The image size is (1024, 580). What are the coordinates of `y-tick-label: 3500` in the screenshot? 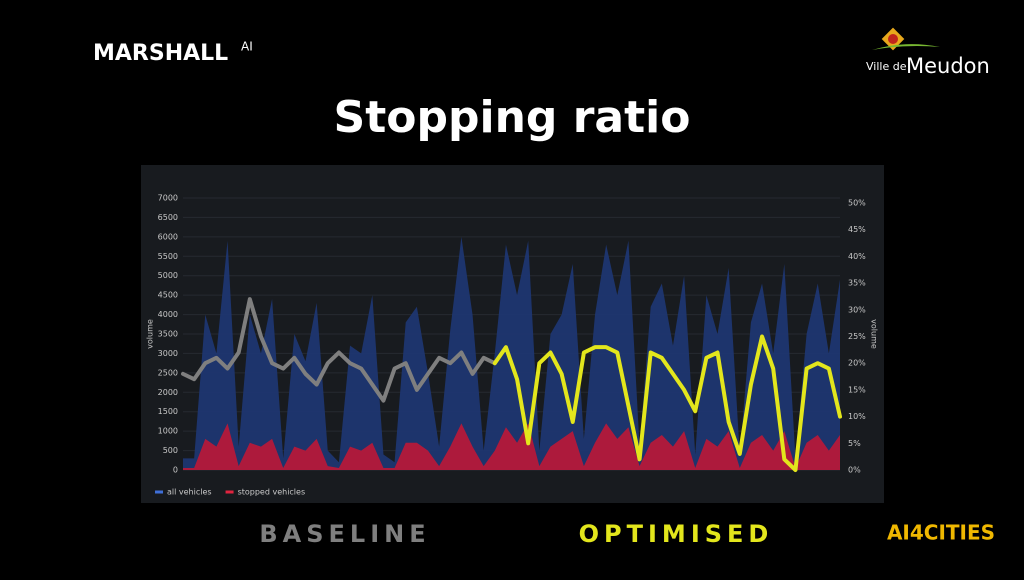 It's located at (168, 334).